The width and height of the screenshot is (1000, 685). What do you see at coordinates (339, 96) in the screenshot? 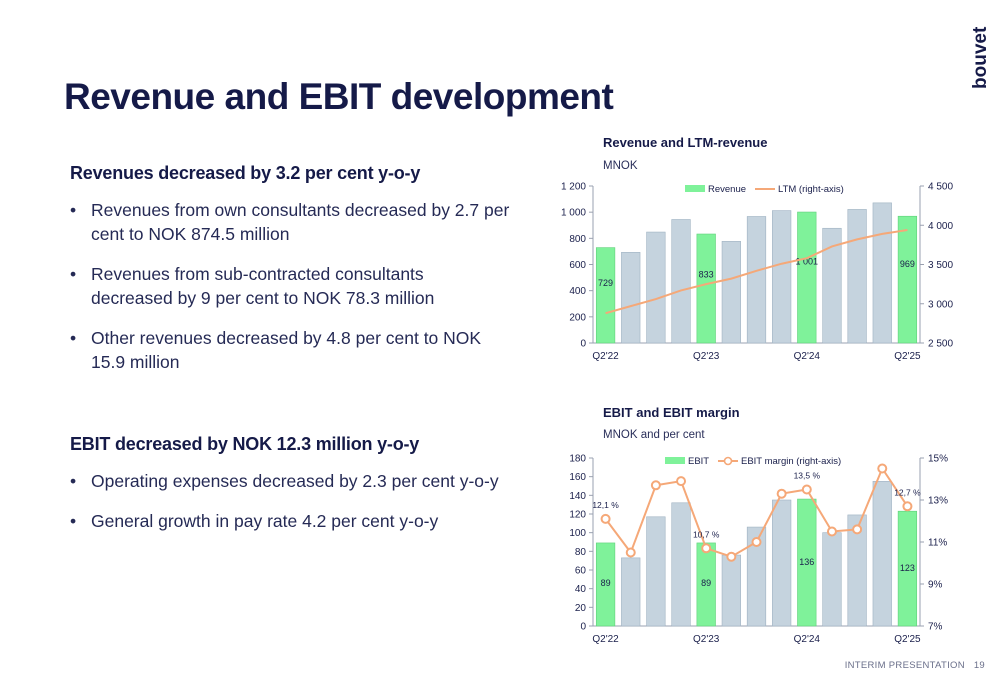
I see `page-title: Revenue and EBIT development` at bounding box center [339, 96].